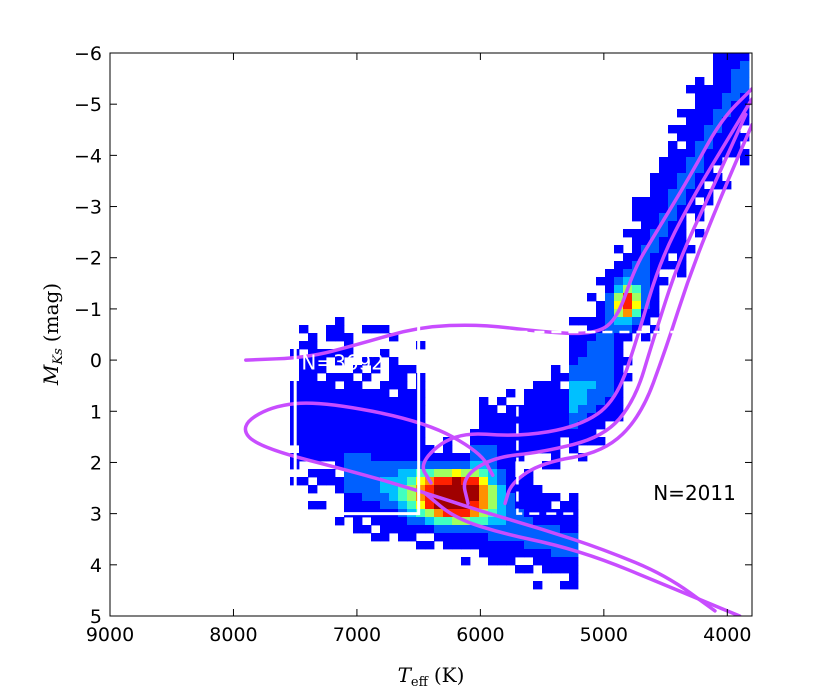  Describe the element at coordinates (88, 310) in the screenshot. I see `y-tick-label: −1` at that location.